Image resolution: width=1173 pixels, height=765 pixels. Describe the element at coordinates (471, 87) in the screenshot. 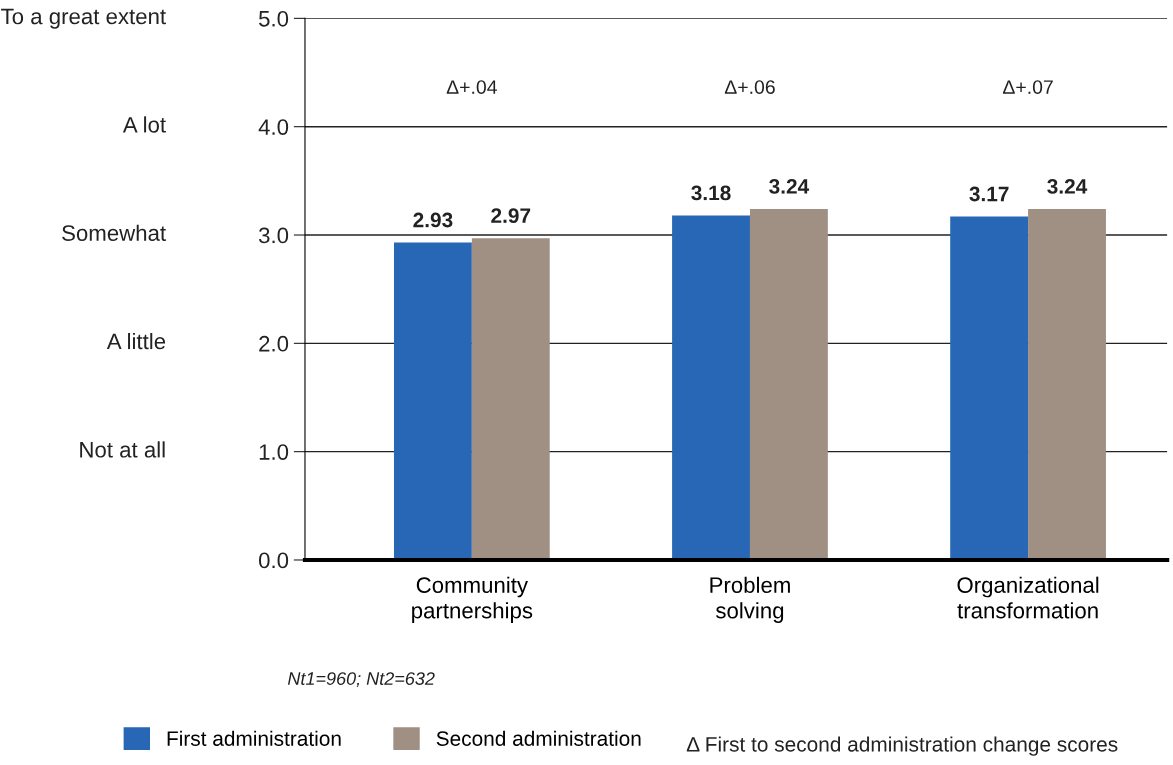

I see `annotation: Δ+.04` at that location.